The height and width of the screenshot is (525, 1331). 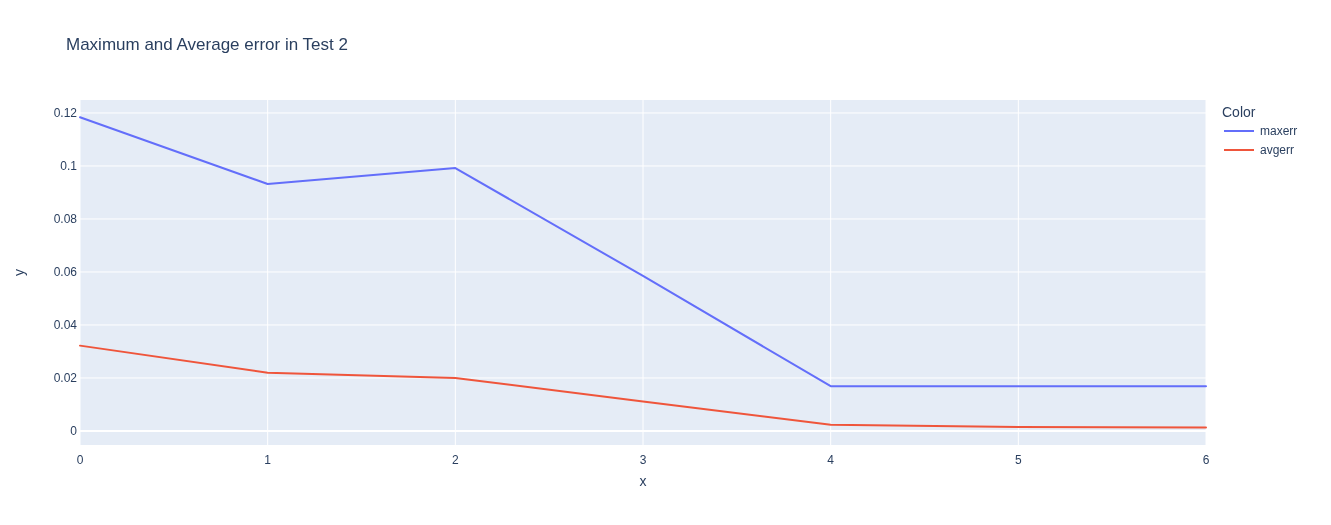 What do you see at coordinates (1018, 460) in the screenshot?
I see `x-tick-label: 5` at bounding box center [1018, 460].